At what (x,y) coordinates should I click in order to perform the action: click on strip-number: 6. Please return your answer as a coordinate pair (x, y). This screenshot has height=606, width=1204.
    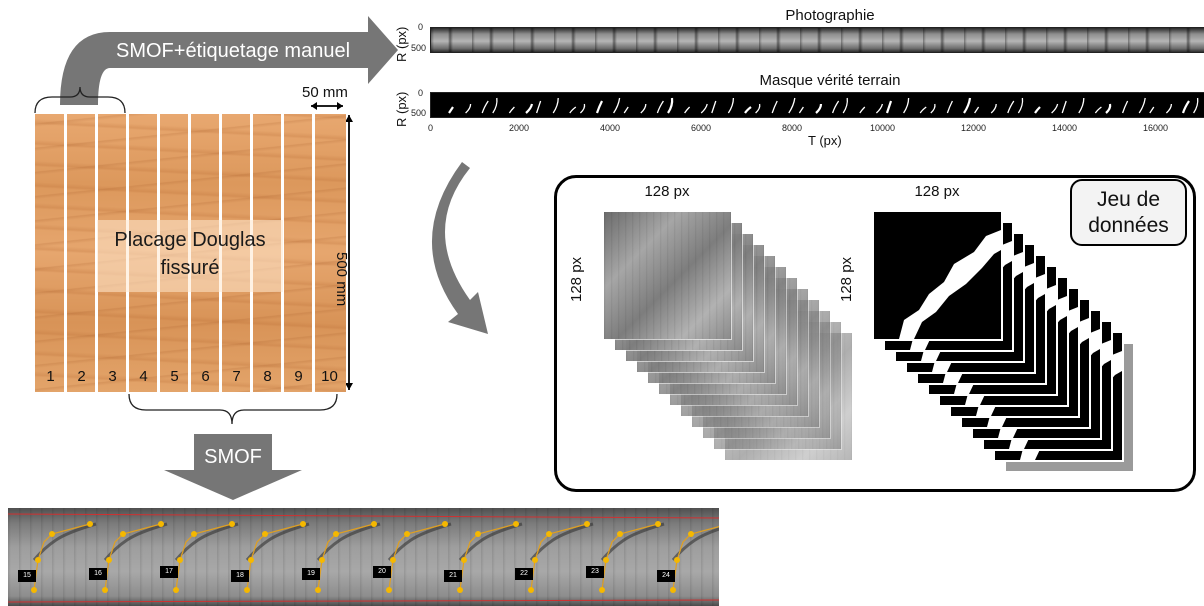
    Looking at the image, I should click on (205, 376).